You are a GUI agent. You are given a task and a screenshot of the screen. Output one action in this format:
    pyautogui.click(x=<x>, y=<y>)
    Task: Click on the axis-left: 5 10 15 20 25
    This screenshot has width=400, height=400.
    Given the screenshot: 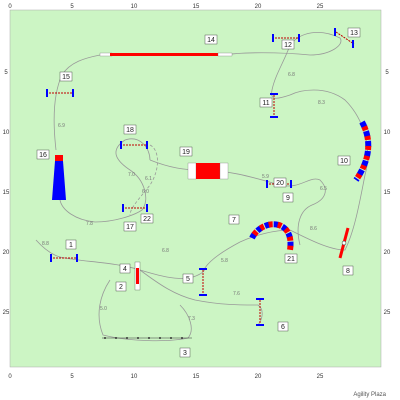 What is the action you would take?
    pyautogui.click(x=6, y=193)
    